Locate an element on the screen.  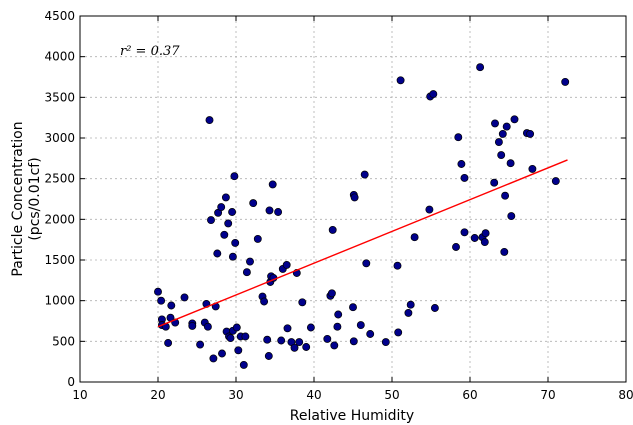
y-axis-title-units: (pcs/0.01cf) is located at coordinates (35, 198).